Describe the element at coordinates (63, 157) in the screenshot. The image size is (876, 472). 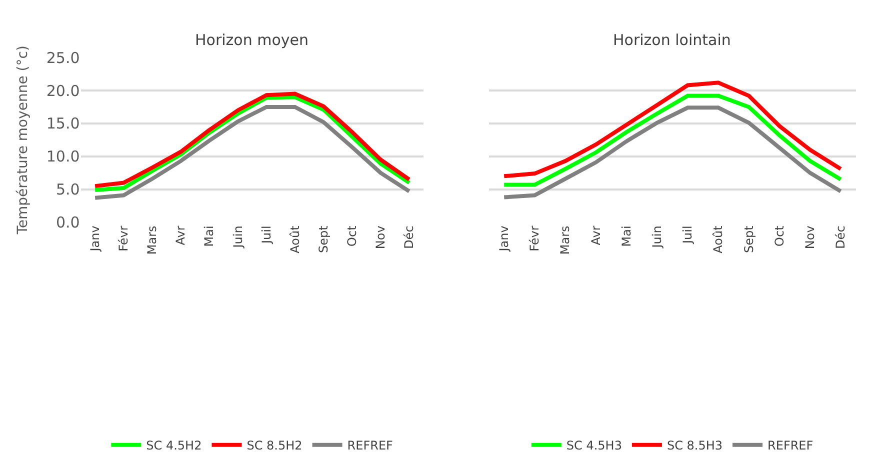
I see `y-tick-label: 10.0` at that location.